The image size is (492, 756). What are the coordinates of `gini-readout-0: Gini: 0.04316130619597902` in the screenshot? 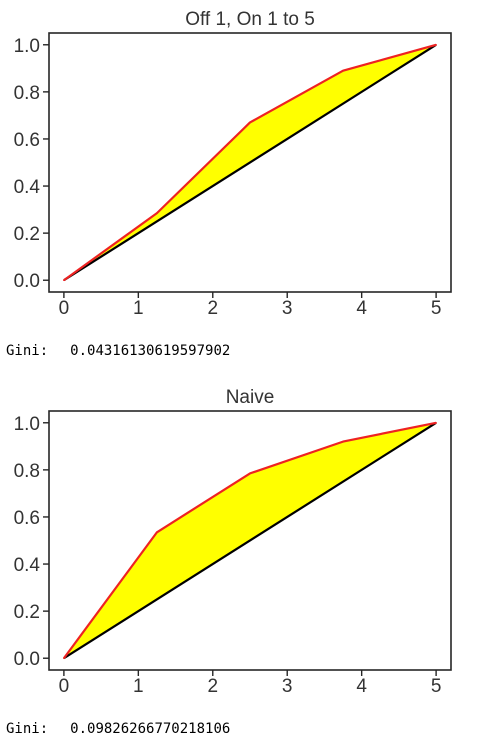 It's located at (118, 351).